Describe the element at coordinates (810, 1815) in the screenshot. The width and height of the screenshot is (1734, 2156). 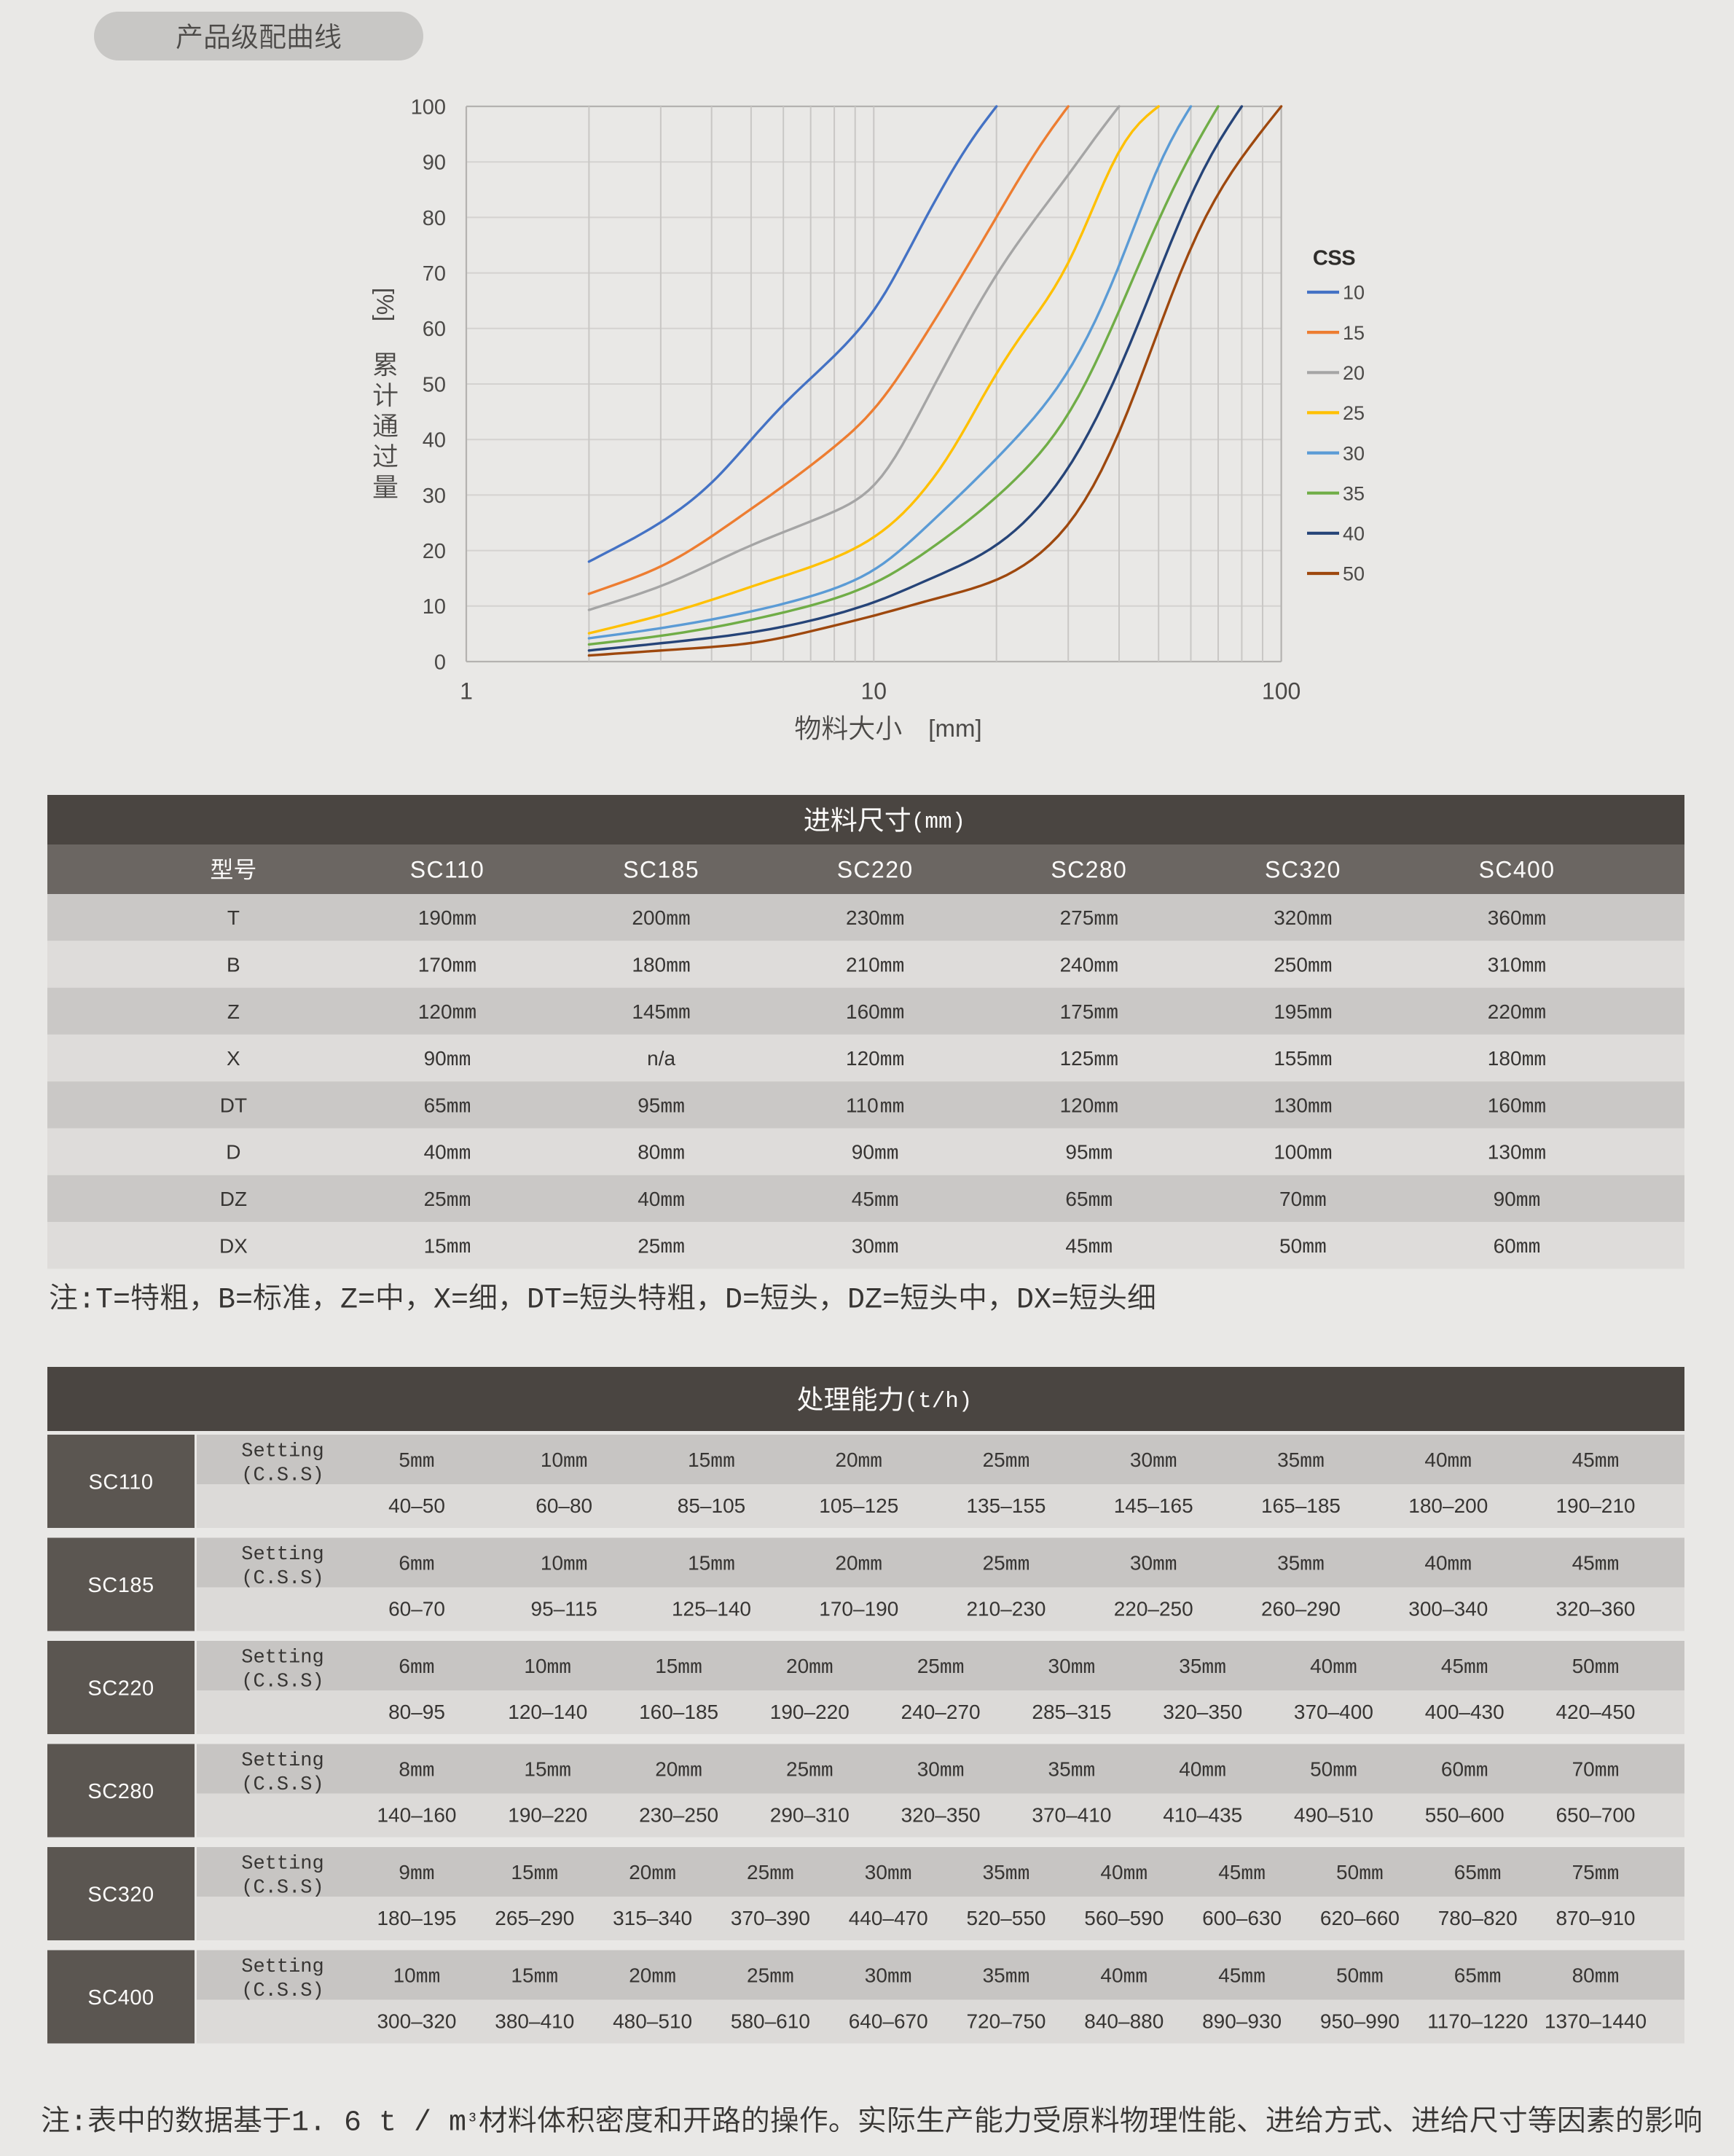
I see `svg-text: 290–310` at that location.